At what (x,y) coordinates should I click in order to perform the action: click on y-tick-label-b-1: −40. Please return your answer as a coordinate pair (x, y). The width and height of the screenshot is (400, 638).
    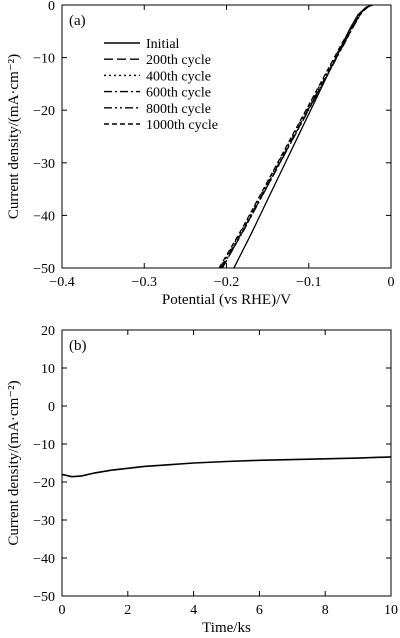
    Looking at the image, I should click on (44, 559).